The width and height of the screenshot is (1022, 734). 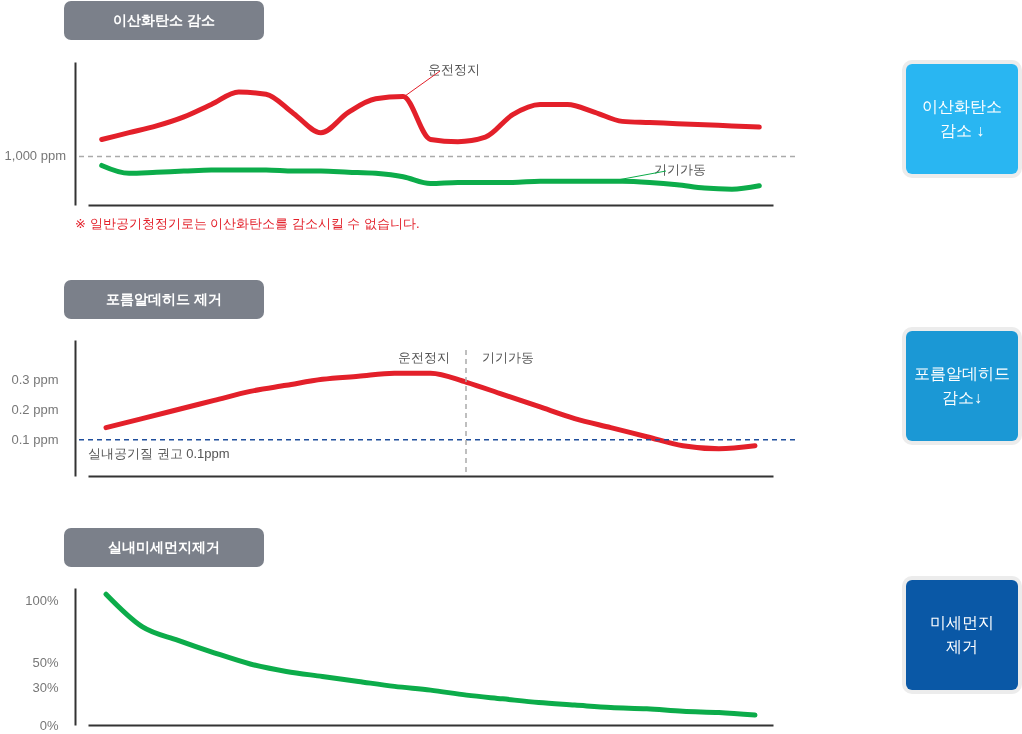 What do you see at coordinates (49, 725) in the screenshot?
I see `y-tick-label: 0%` at bounding box center [49, 725].